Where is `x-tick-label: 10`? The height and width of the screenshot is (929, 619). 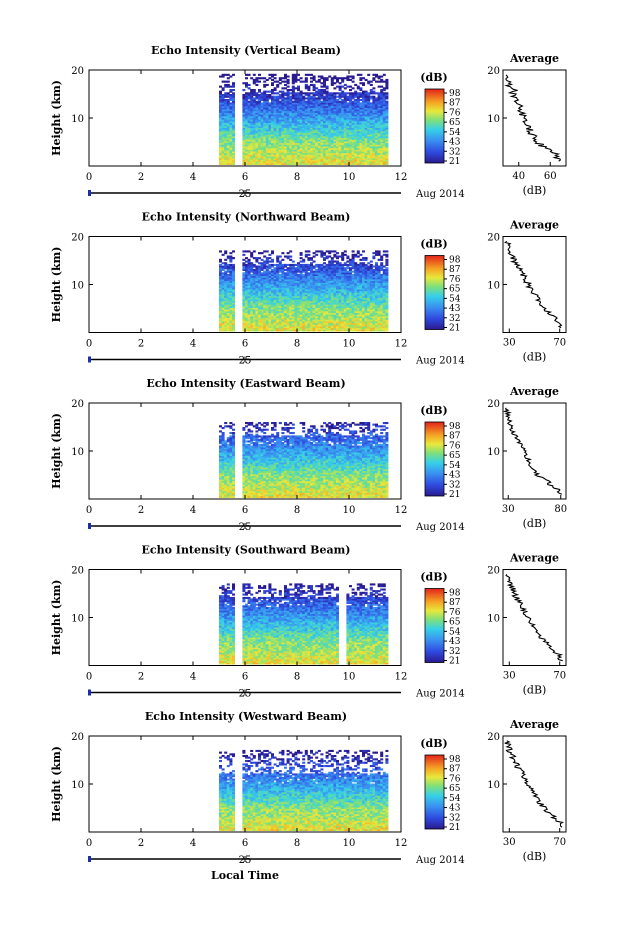
x-tick-label: 10 is located at coordinates (349, 177).